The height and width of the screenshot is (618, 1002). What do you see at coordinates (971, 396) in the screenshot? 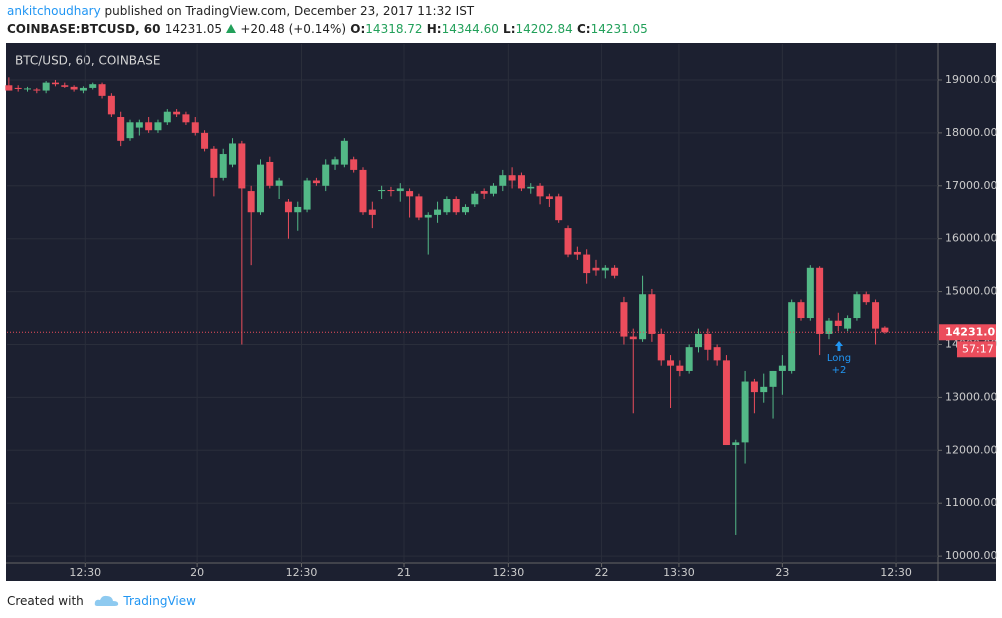
I see `y-tick-label: 13000.00` at bounding box center [971, 396].